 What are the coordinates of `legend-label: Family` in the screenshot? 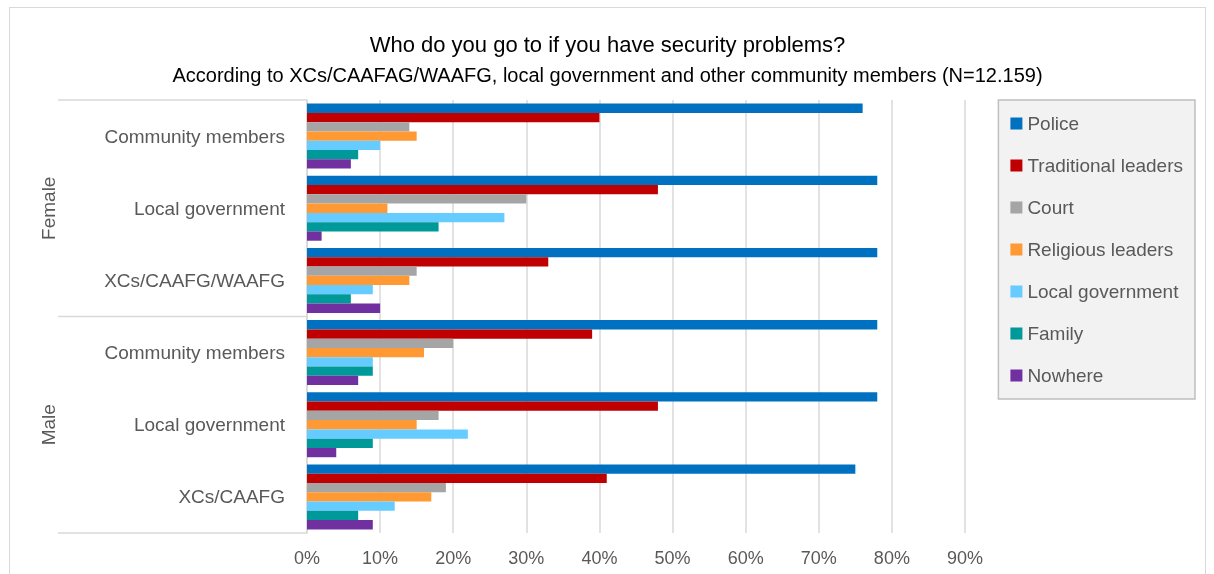 It's located at (1055, 333).